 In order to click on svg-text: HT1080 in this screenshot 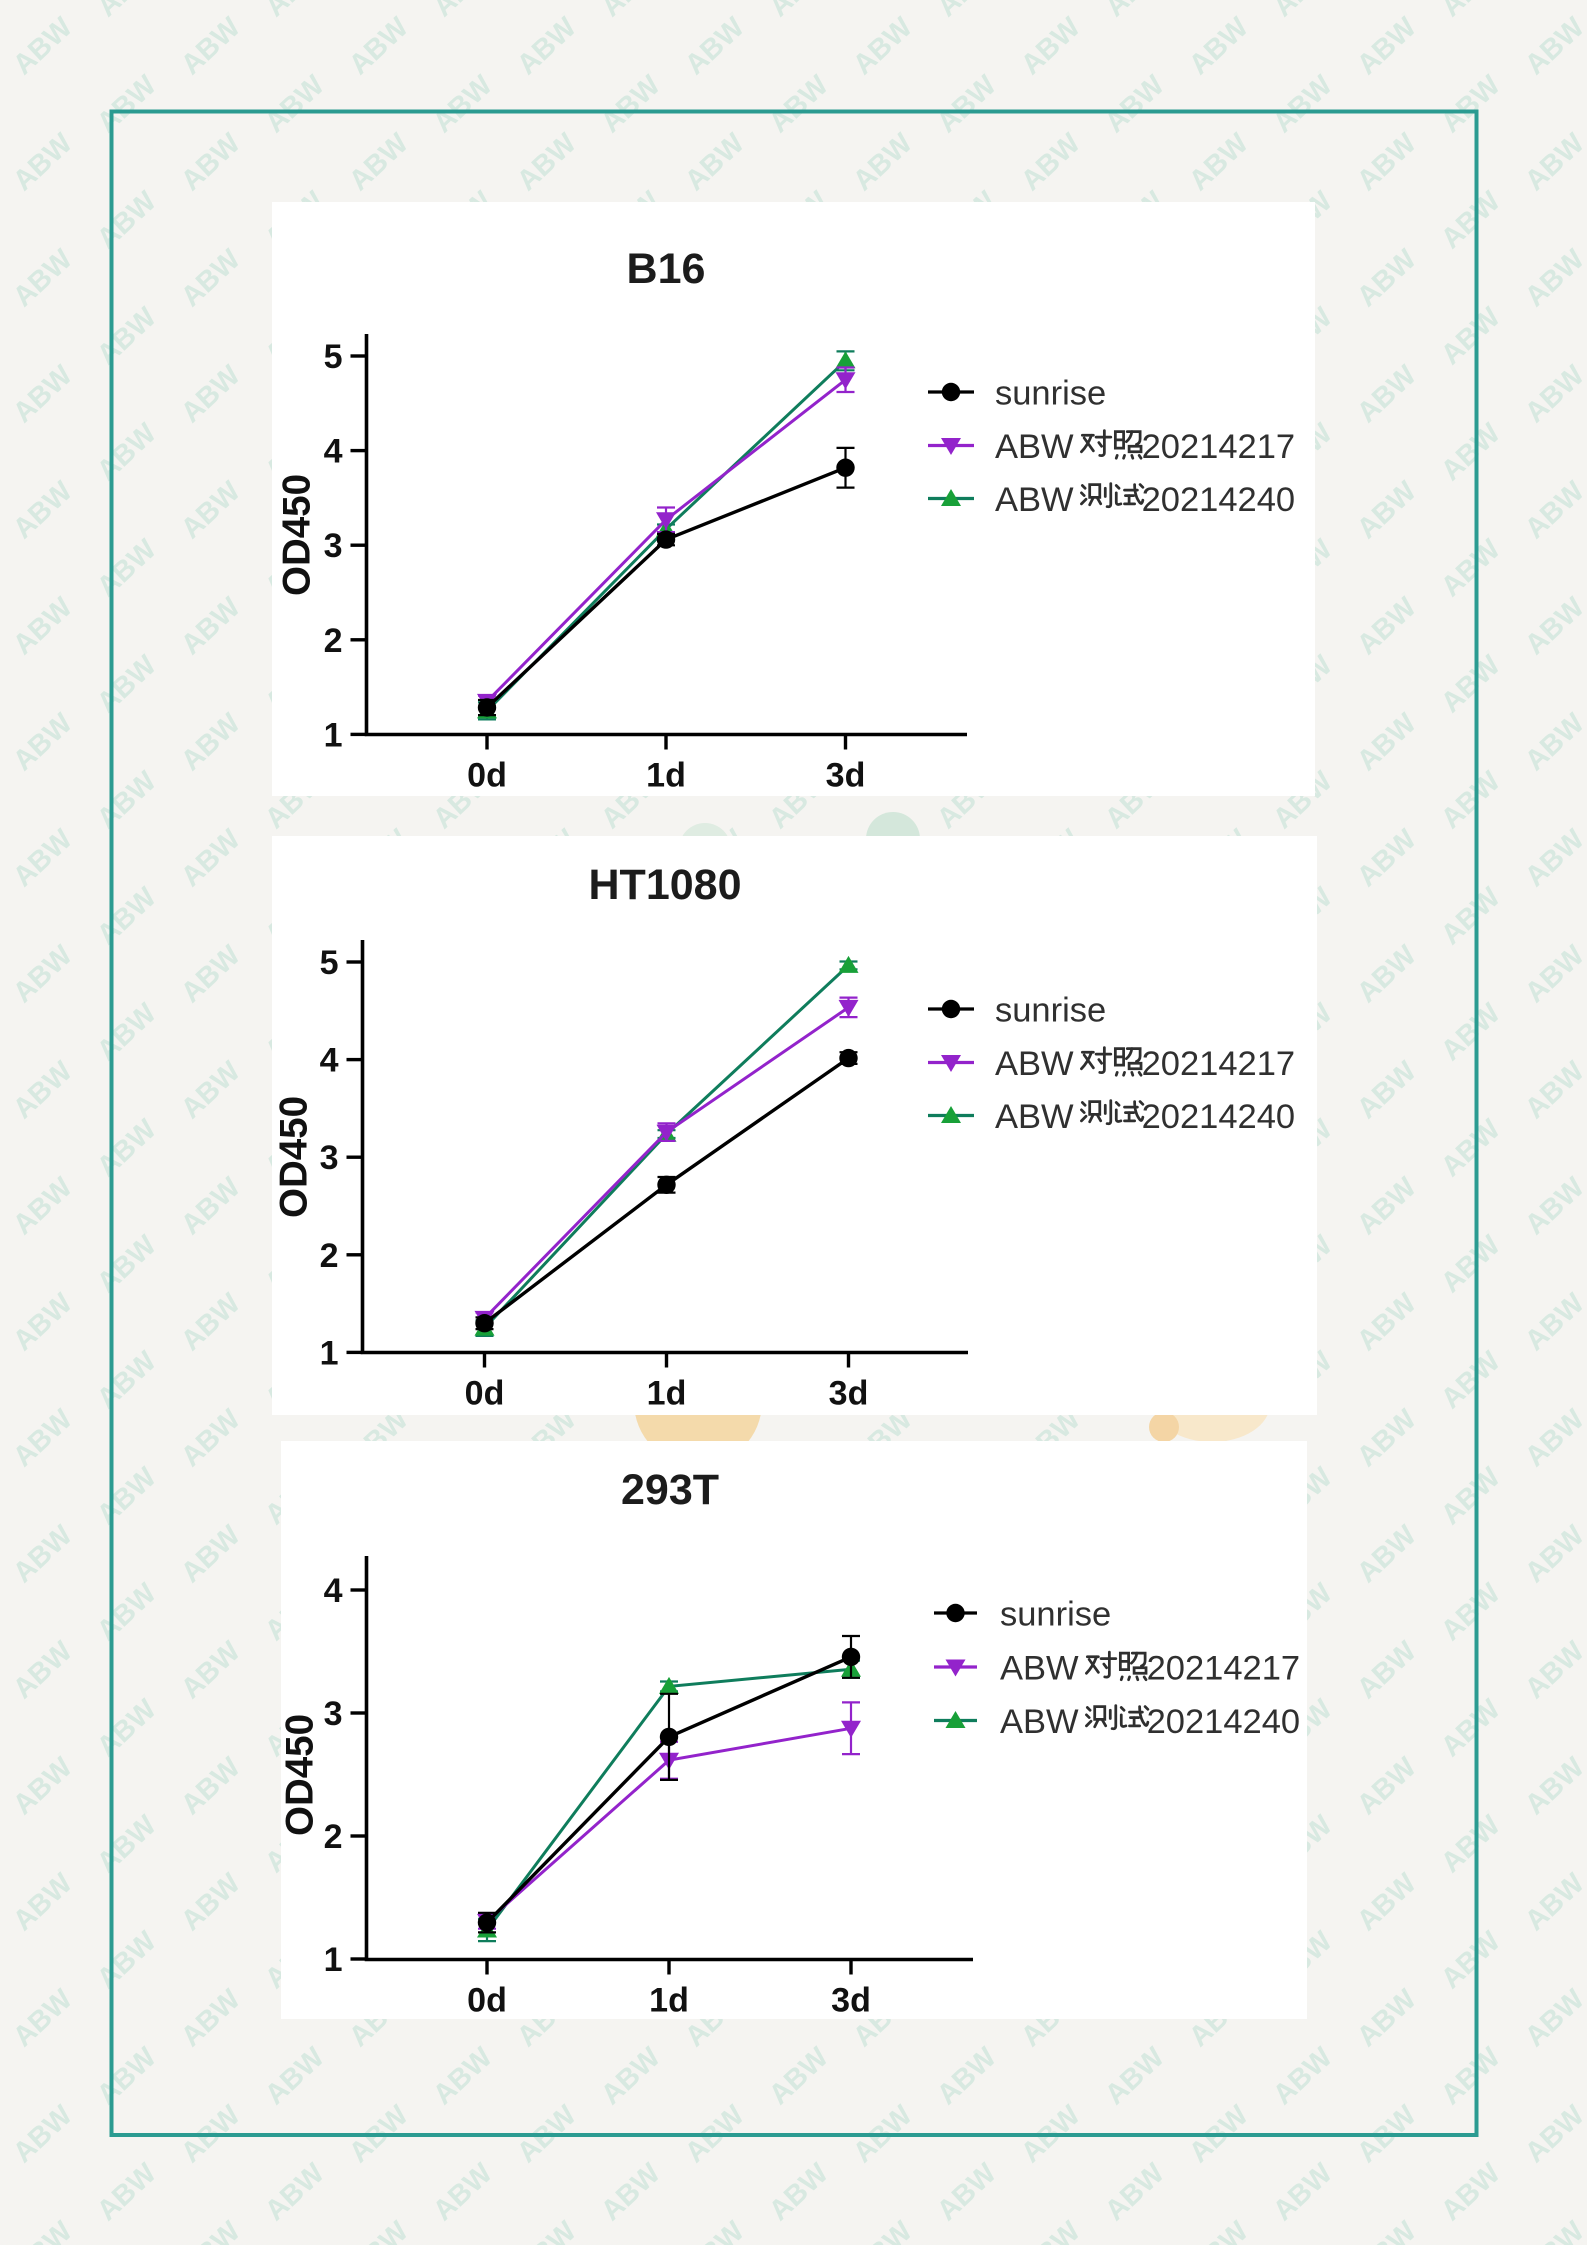, I will do `click(665, 885)`.